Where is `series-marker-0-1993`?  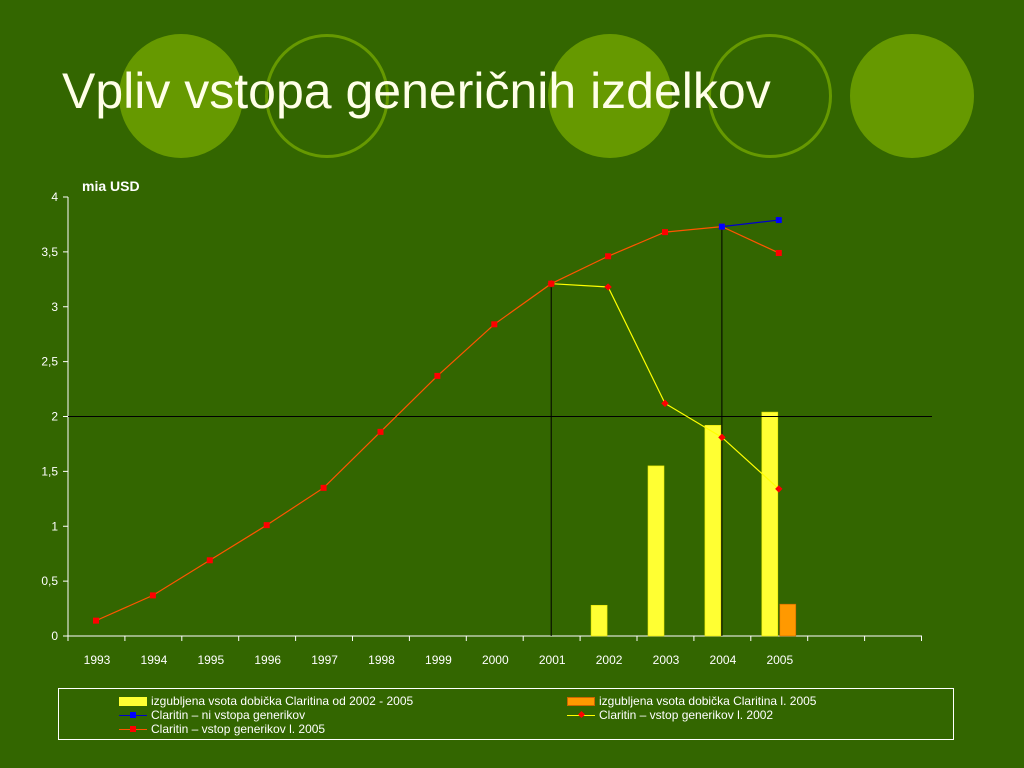
series-marker-0-1993 is located at coordinates (96, 620).